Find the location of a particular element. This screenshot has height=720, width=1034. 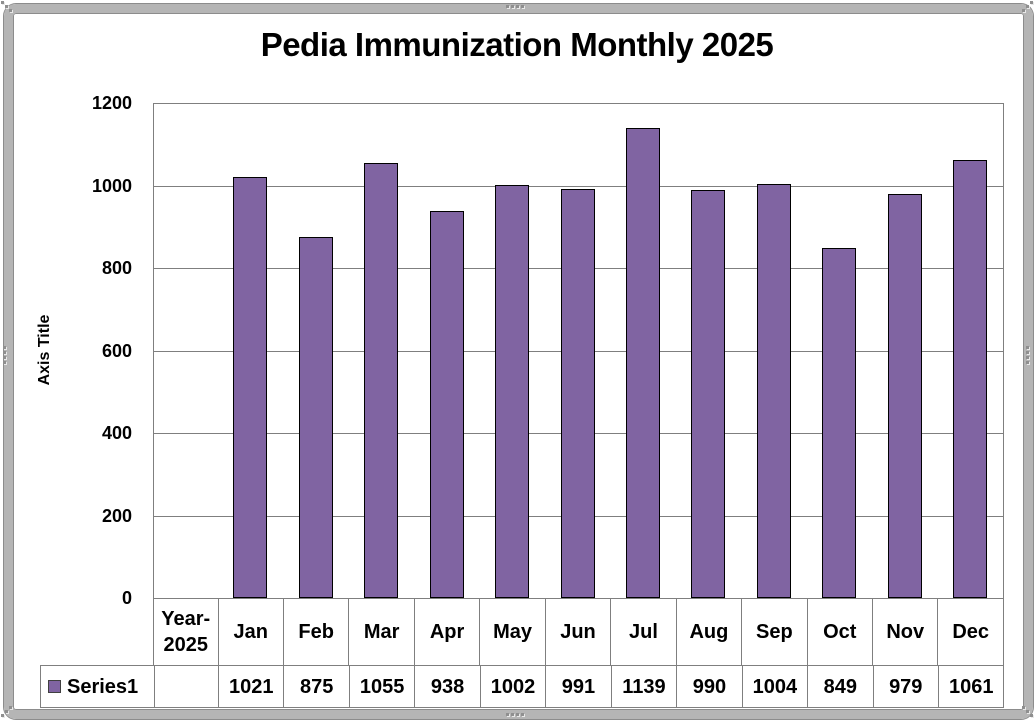

value-cell-jun: 991 is located at coordinates (579, 686).